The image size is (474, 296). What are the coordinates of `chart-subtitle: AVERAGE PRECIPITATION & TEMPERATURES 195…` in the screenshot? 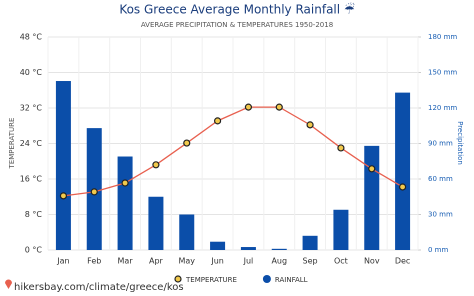 It's located at (237, 25).